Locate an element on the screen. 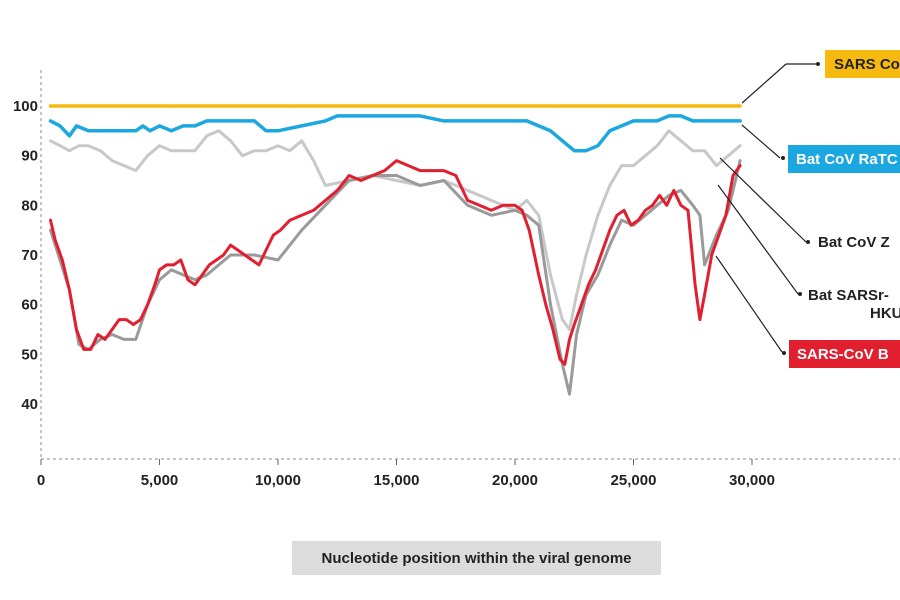  leader-bj is located at coordinates (749, 304).